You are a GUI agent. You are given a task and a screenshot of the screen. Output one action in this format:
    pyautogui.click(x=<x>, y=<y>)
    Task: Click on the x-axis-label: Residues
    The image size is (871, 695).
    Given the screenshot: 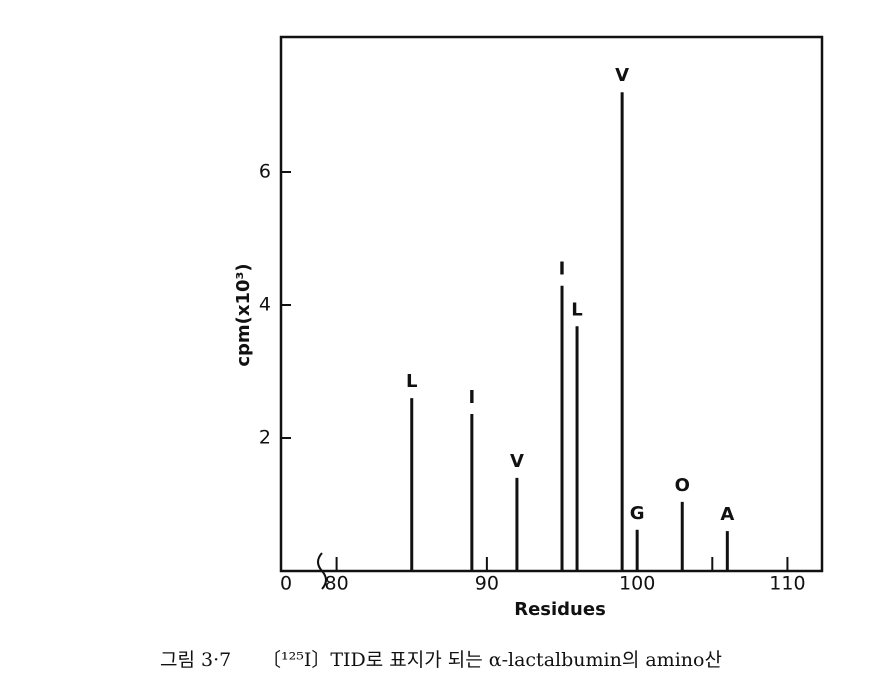 What is the action you would take?
    pyautogui.click(x=560, y=609)
    